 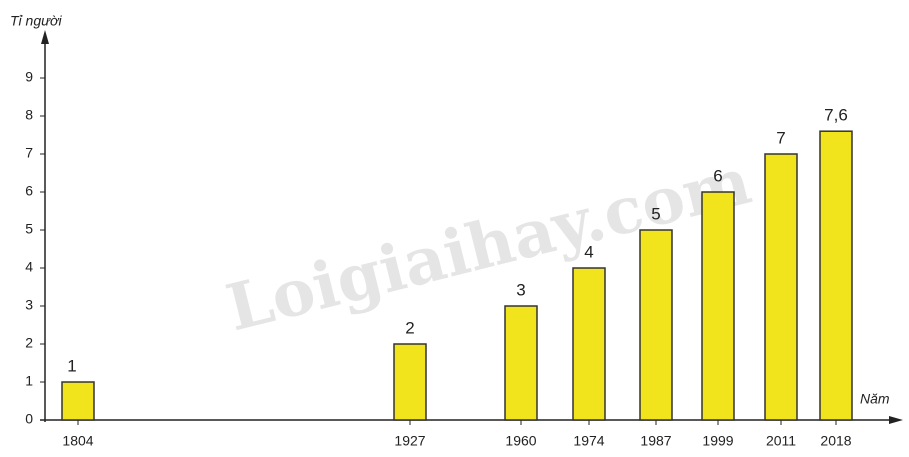 What do you see at coordinates (717, 175) in the screenshot?
I see `value-label: 6` at bounding box center [717, 175].